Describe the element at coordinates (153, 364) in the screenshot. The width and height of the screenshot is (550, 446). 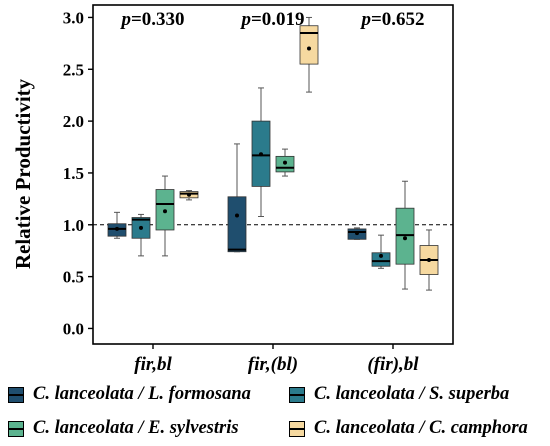
I see `x-tick-label: fir,bl` at that location.